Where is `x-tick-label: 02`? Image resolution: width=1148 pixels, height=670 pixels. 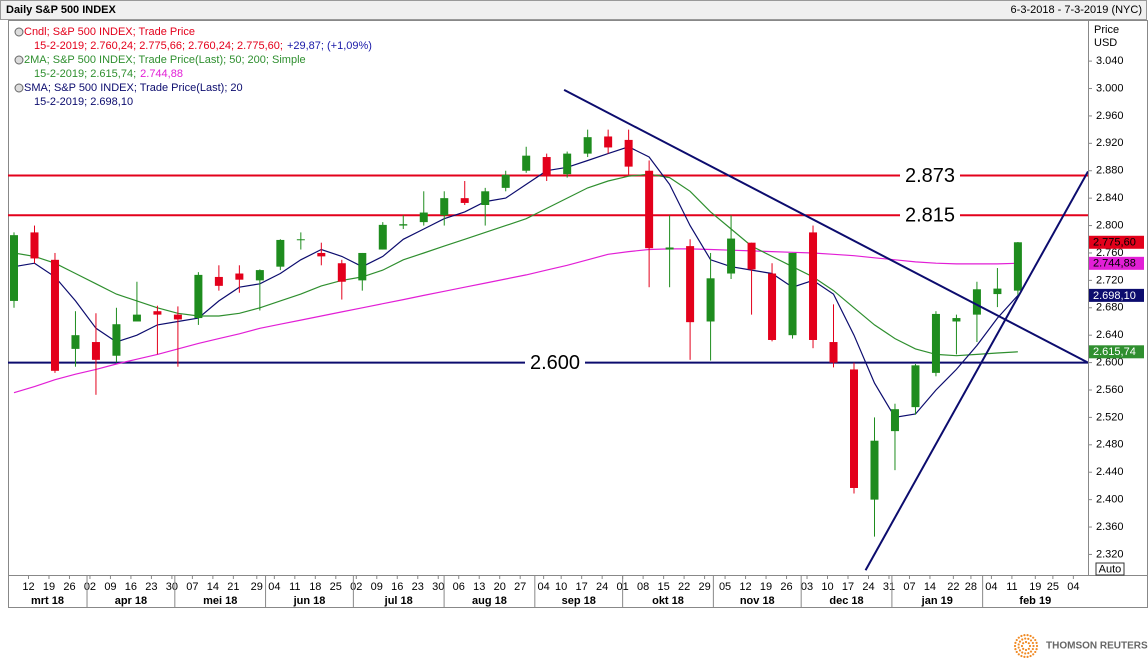 x-tick-label: 02 is located at coordinates (90, 587).